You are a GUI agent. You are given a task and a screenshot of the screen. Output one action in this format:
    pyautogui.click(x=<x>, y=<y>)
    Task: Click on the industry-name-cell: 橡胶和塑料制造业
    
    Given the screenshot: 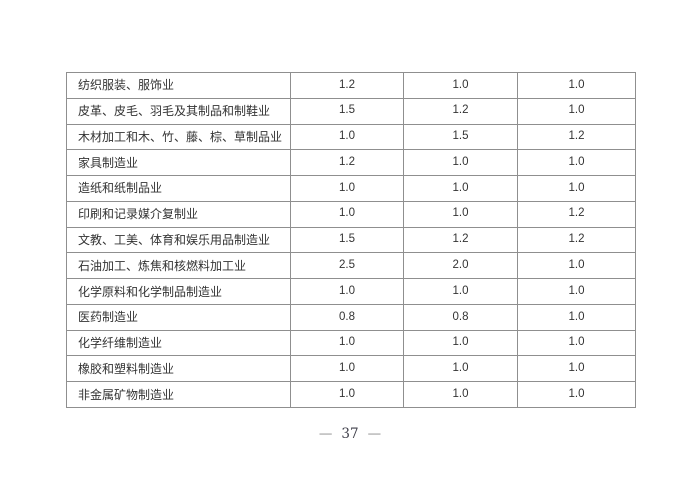 What is the action you would take?
    pyautogui.click(x=178, y=369)
    